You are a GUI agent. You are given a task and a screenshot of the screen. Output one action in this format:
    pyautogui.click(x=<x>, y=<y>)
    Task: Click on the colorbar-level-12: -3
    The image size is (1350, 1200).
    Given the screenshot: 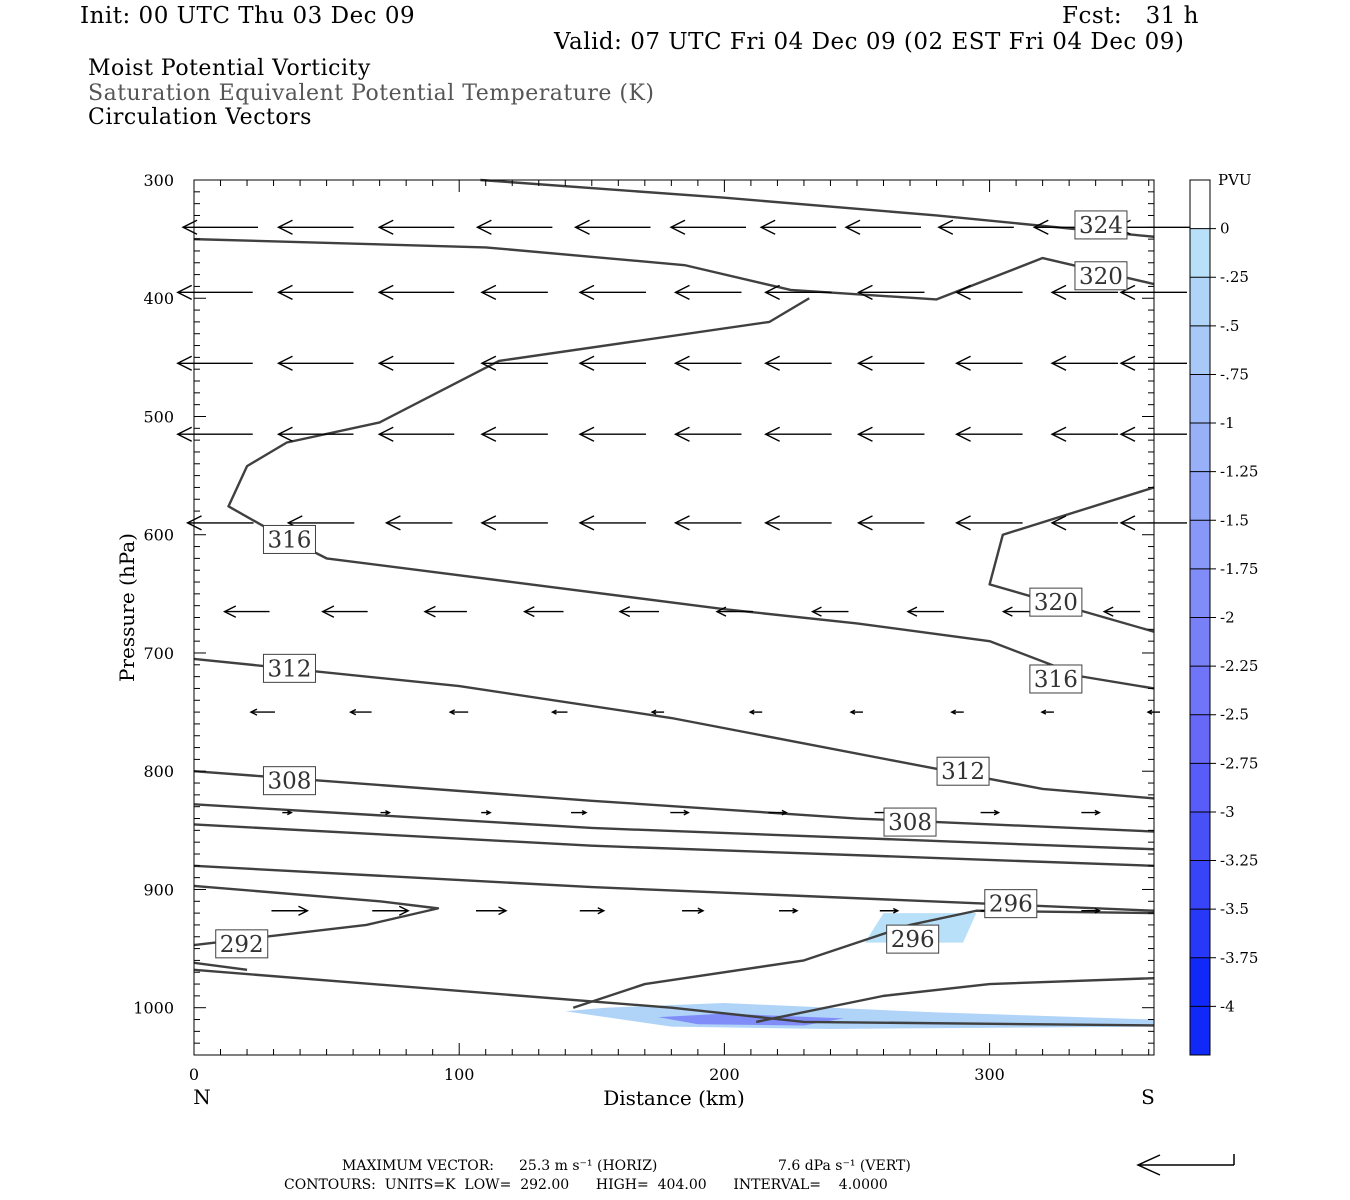 What is the action you would take?
    pyautogui.click(x=1227, y=812)
    